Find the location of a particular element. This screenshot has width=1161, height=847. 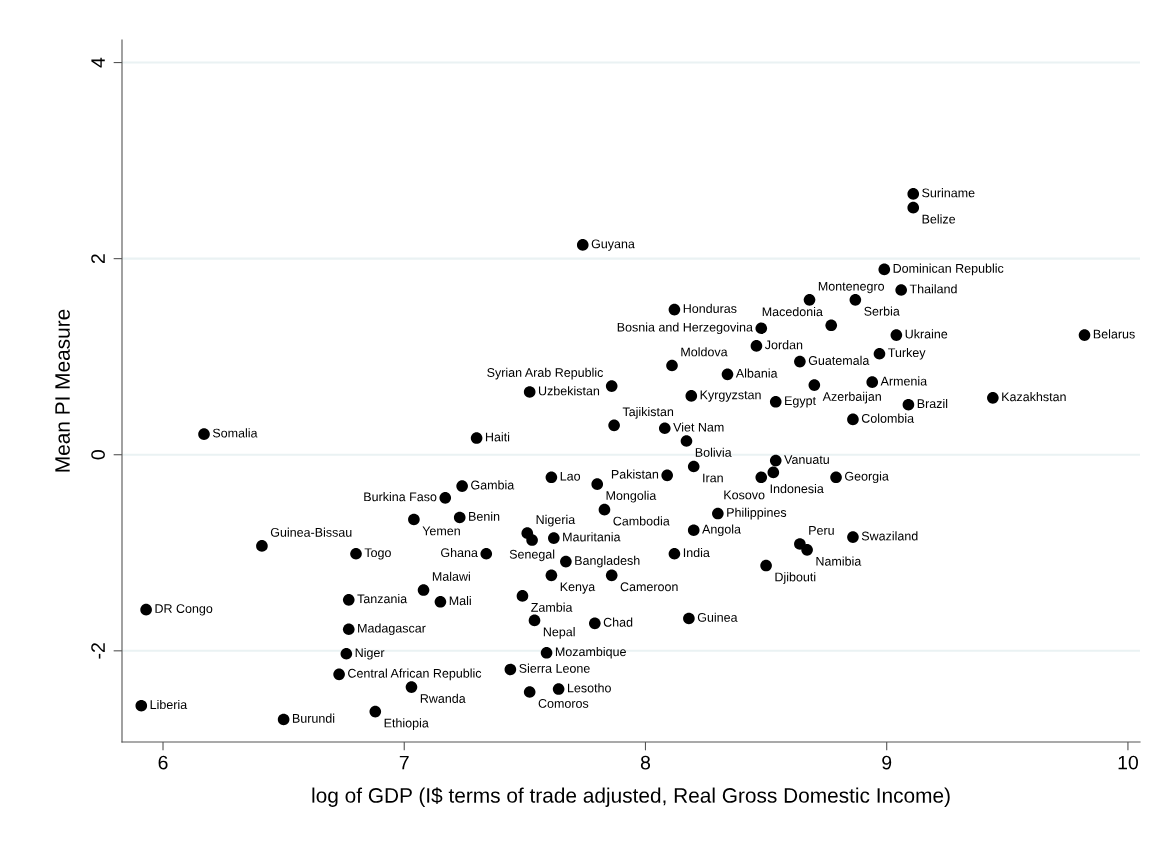

annotation: Madagascar is located at coordinates (392, 629).